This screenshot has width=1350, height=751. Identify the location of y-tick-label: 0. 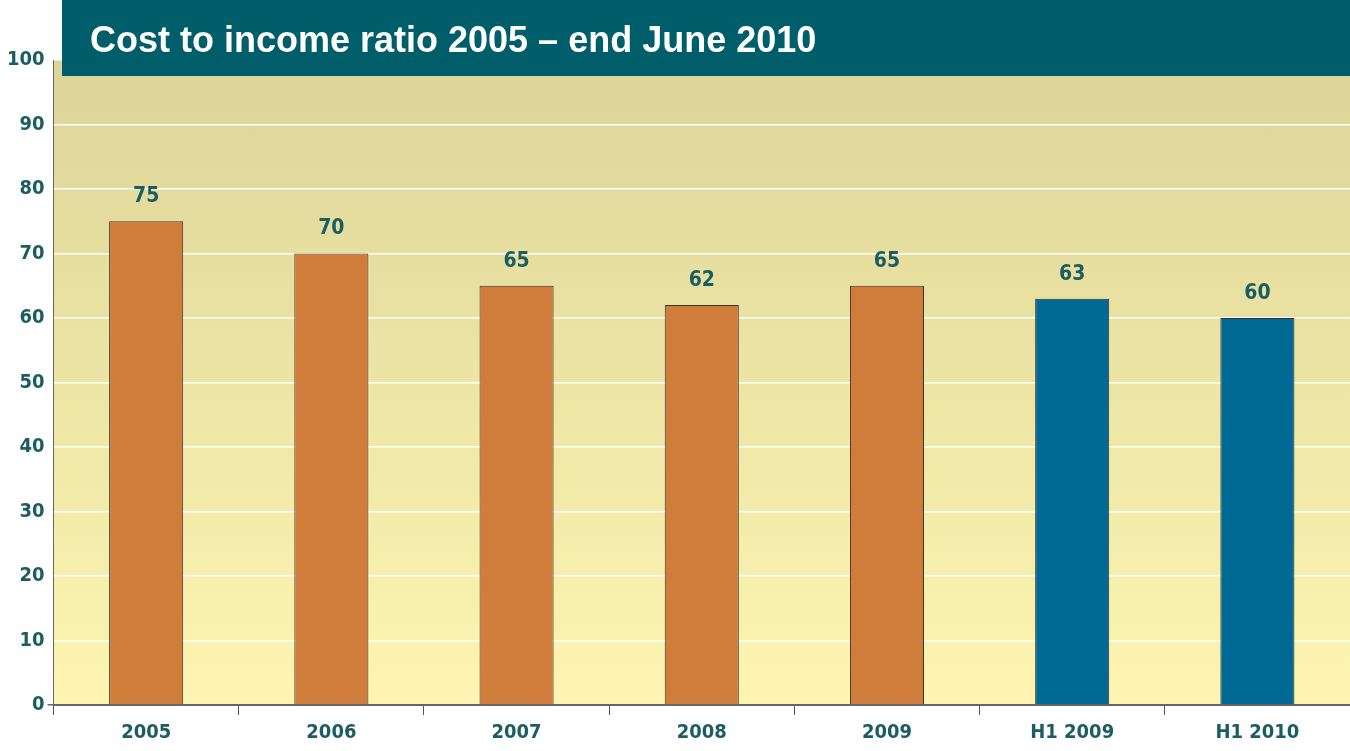
(38, 703).